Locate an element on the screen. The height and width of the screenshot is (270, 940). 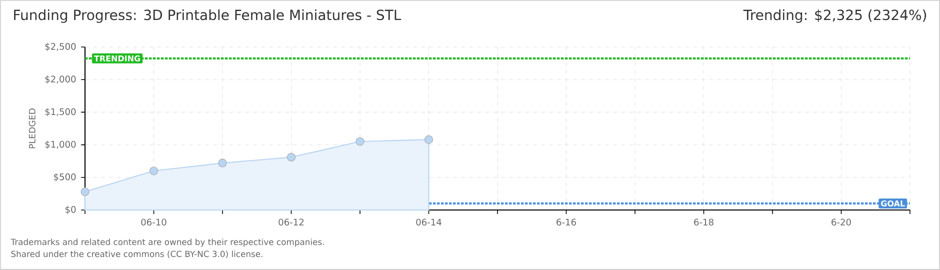
y-tick-label: $0 is located at coordinates (71, 210).